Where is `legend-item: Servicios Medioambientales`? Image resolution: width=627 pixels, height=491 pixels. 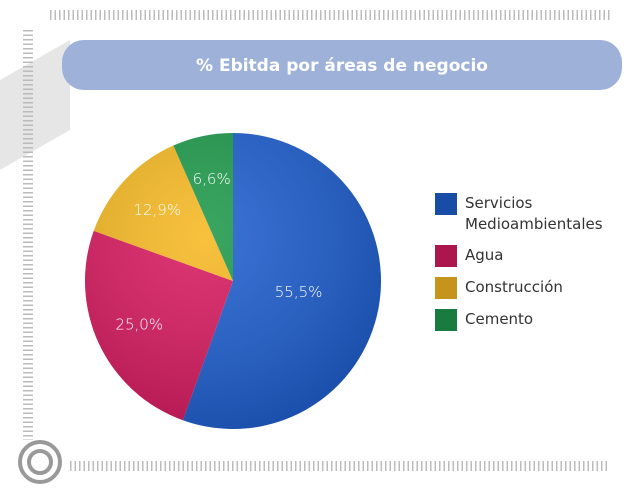 legend-item: Servicios Medioambientales is located at coordinates (525, 214).